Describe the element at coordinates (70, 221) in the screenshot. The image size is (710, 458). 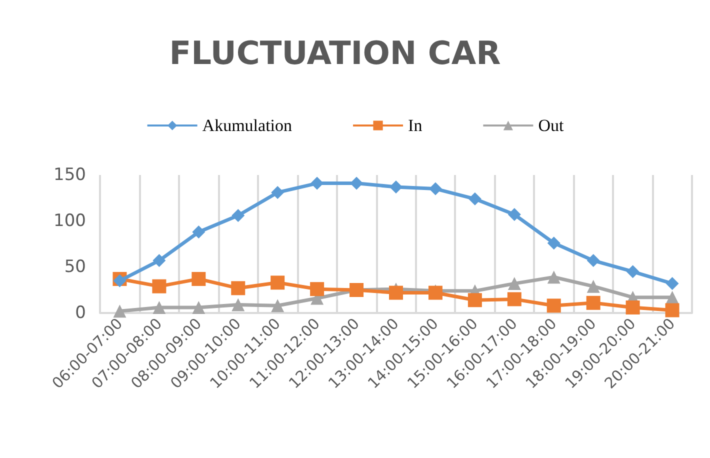
I see `y-tick-label: 100` at that location.